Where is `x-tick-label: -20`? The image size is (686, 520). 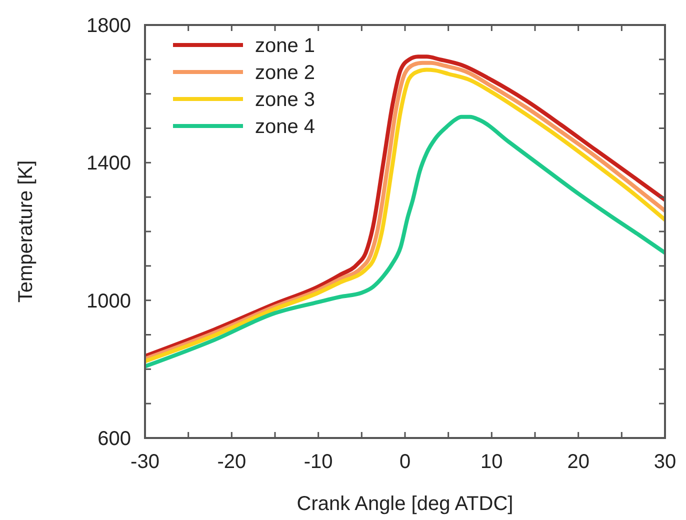 x-tick-label: -20 is located at coordinates (231, 462).